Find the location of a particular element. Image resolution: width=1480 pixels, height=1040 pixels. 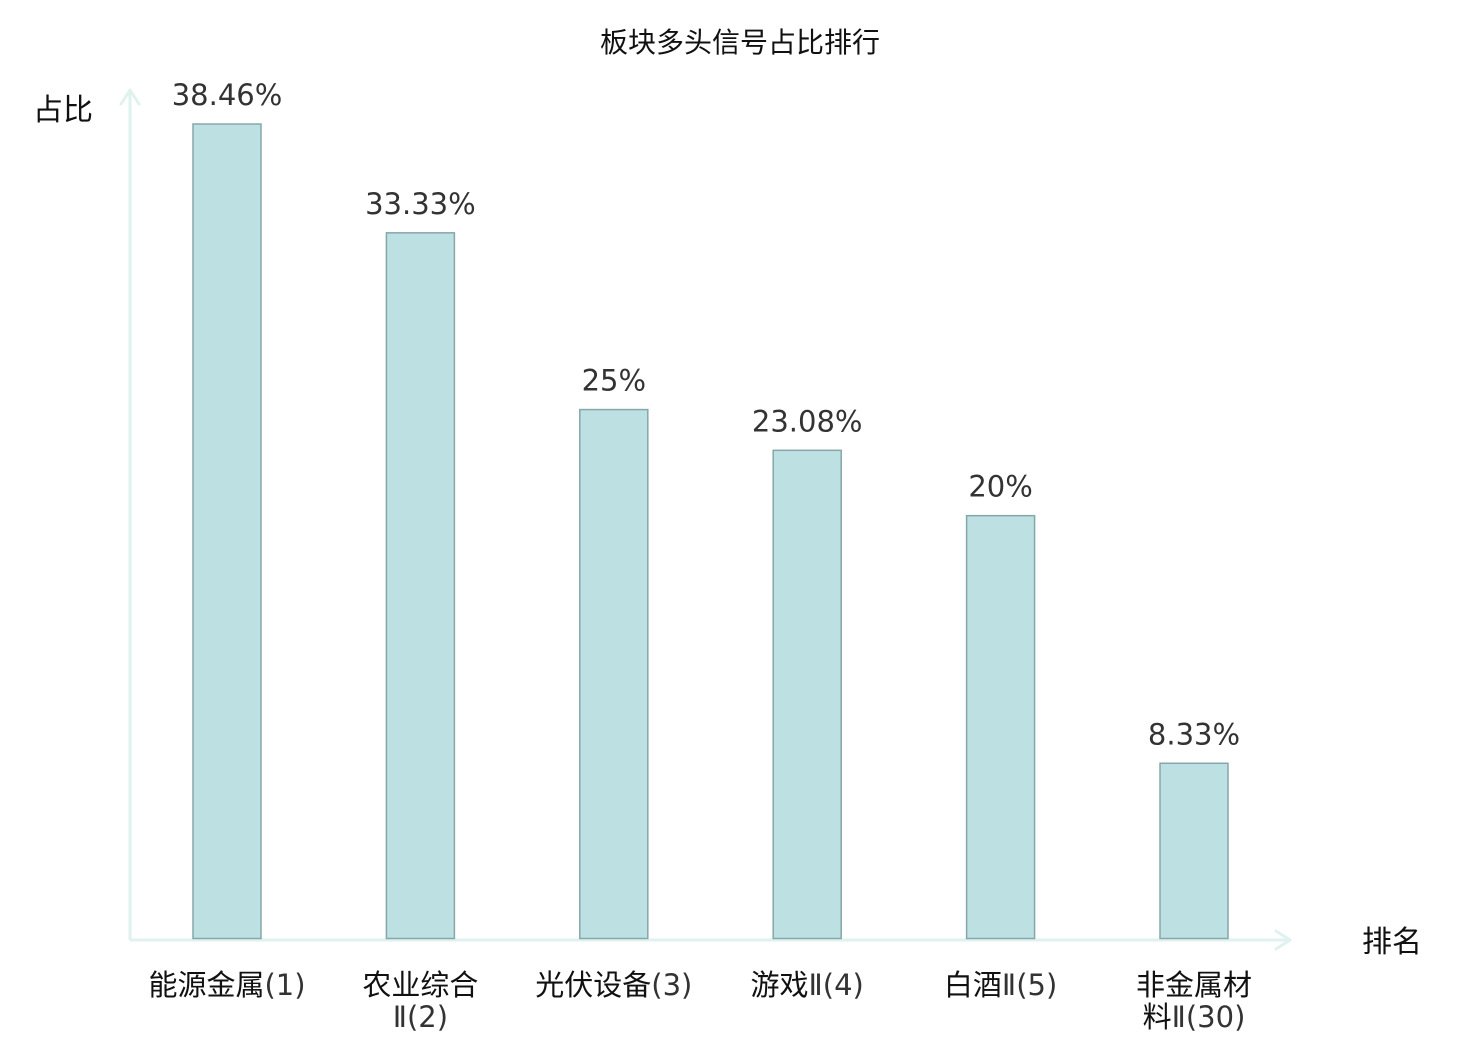

value-label: 38.46% is located at coordinates (227, 95).